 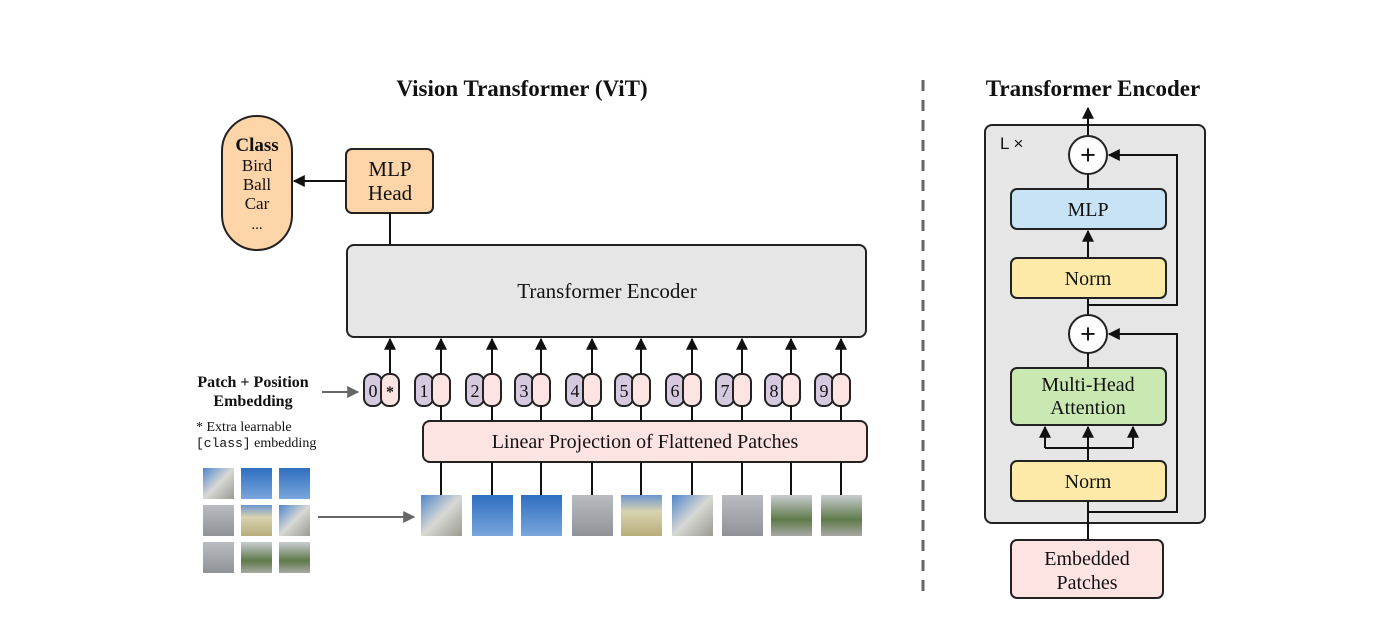 What do you see at coordinates (284, 443) in the screenshot?
I see `note-line: embedding` at bounding box center [284, 443].